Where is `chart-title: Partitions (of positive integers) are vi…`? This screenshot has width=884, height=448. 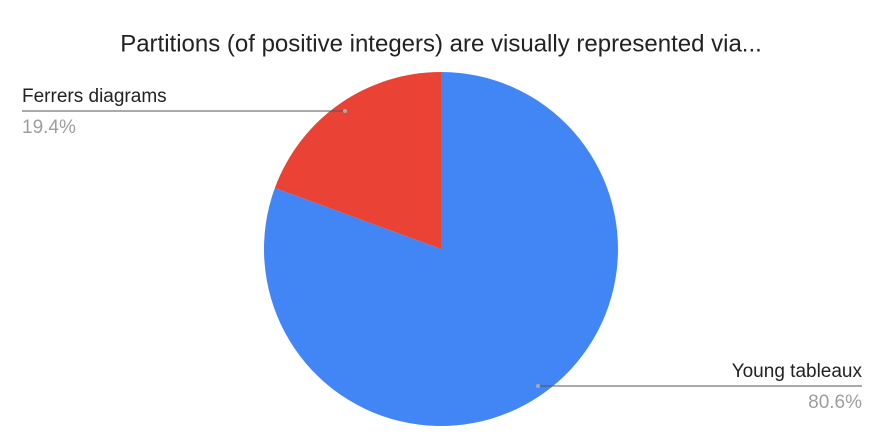 chart-title: Partitions (of positive integers) are vi… is located at coordinates (441, 43).